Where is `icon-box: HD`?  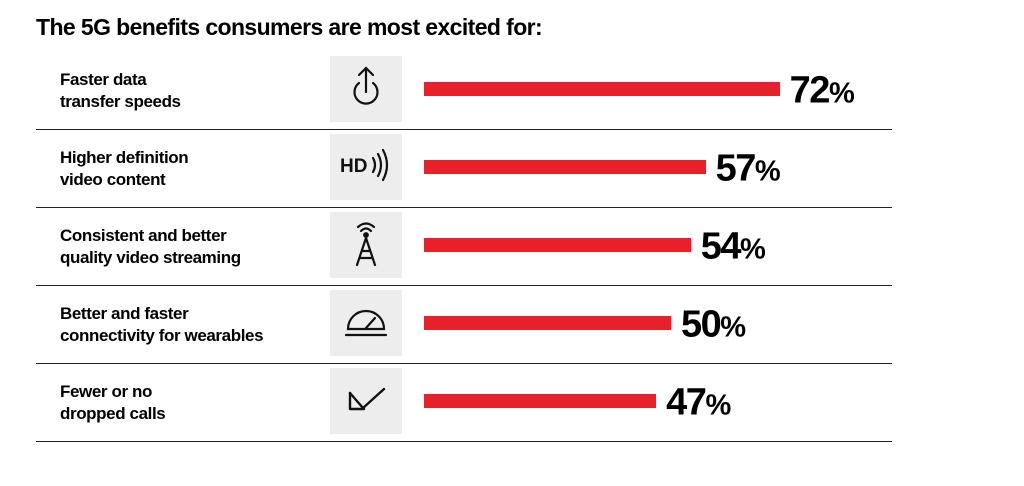 icon-box: HD is located at coordinates (366, 167).